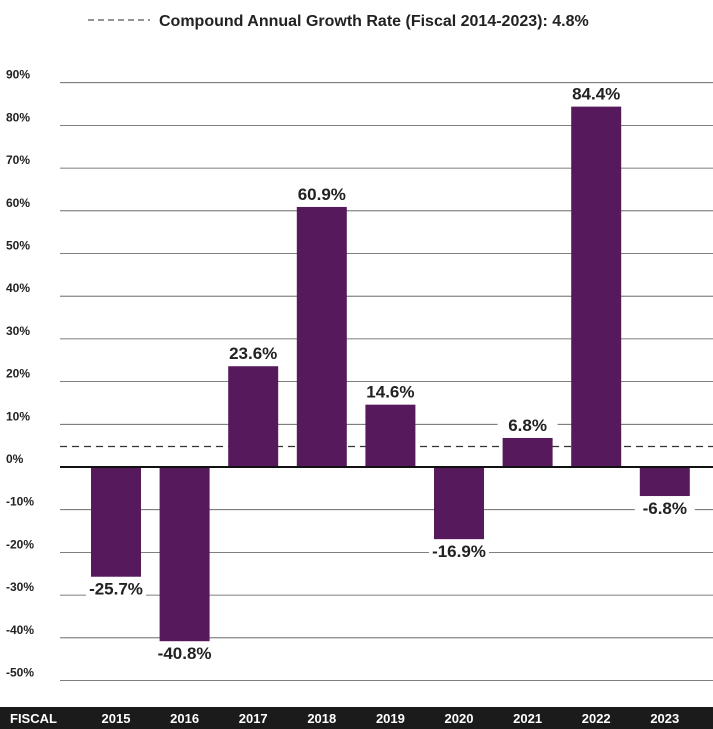  Describe the element at coordinates (253, 718) in the screenshot. I see `x-tick-label: 2017` at that location.